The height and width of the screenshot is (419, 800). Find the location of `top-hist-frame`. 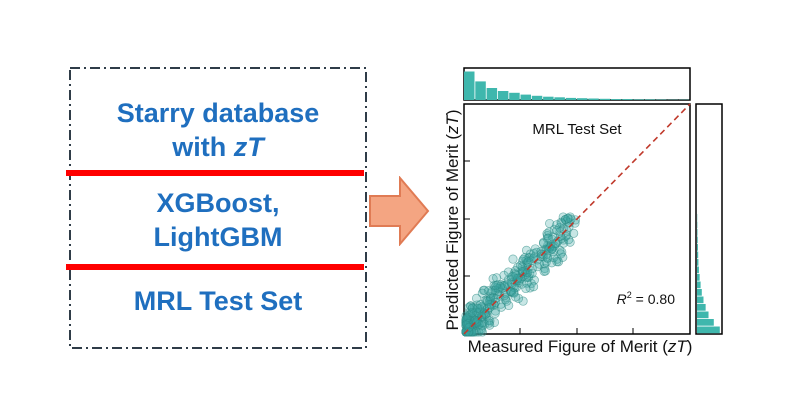

top-hist-frame is located at coordinates (577, 84).